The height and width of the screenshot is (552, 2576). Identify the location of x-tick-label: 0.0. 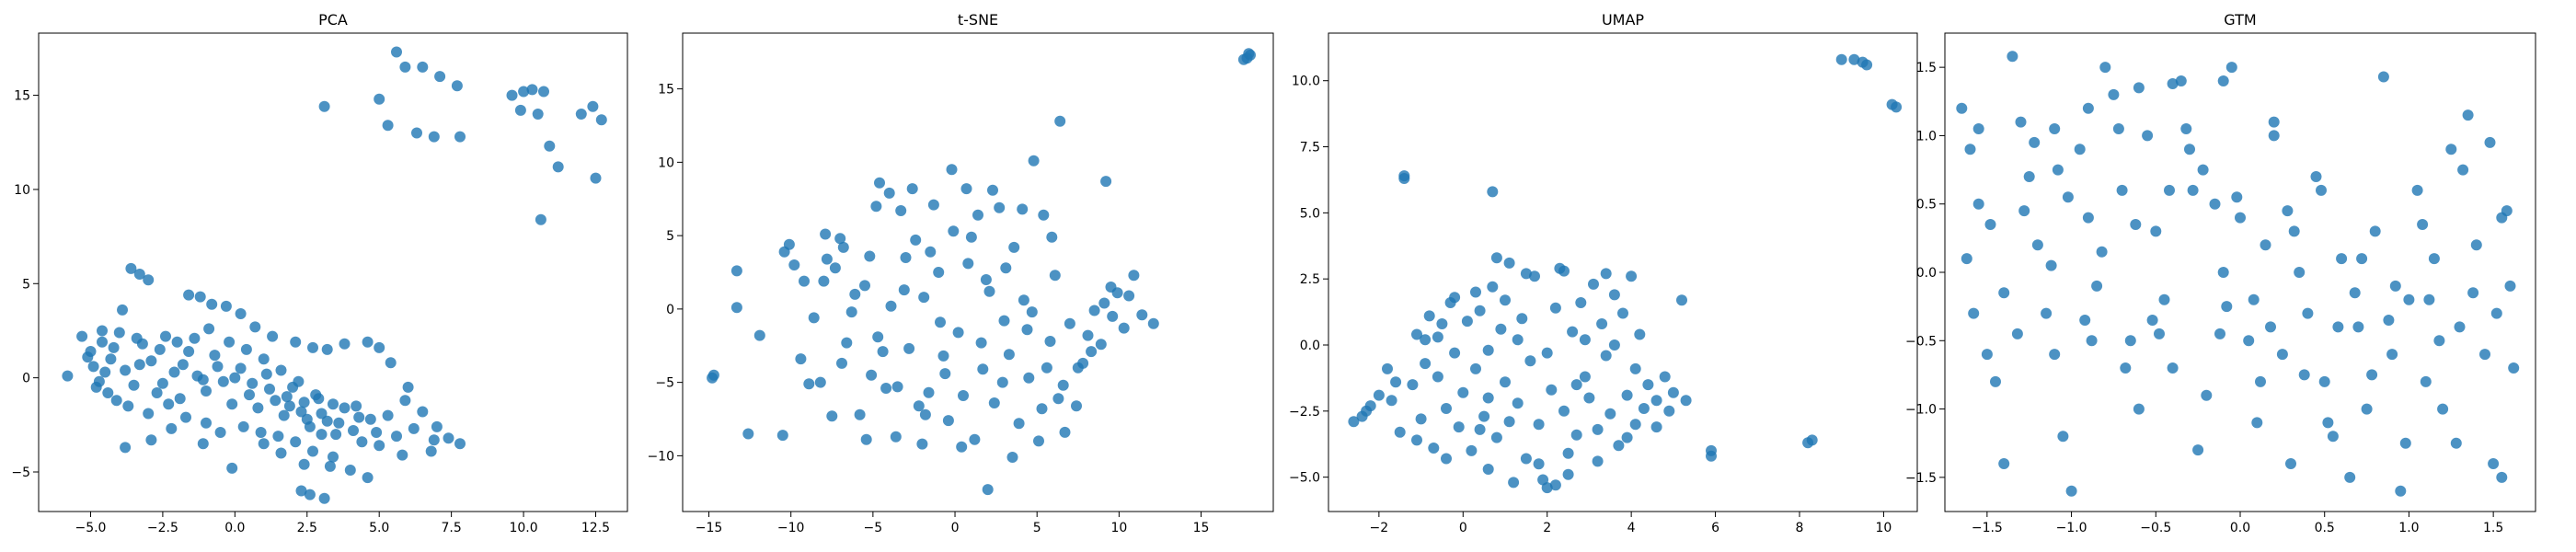
(234, 528).